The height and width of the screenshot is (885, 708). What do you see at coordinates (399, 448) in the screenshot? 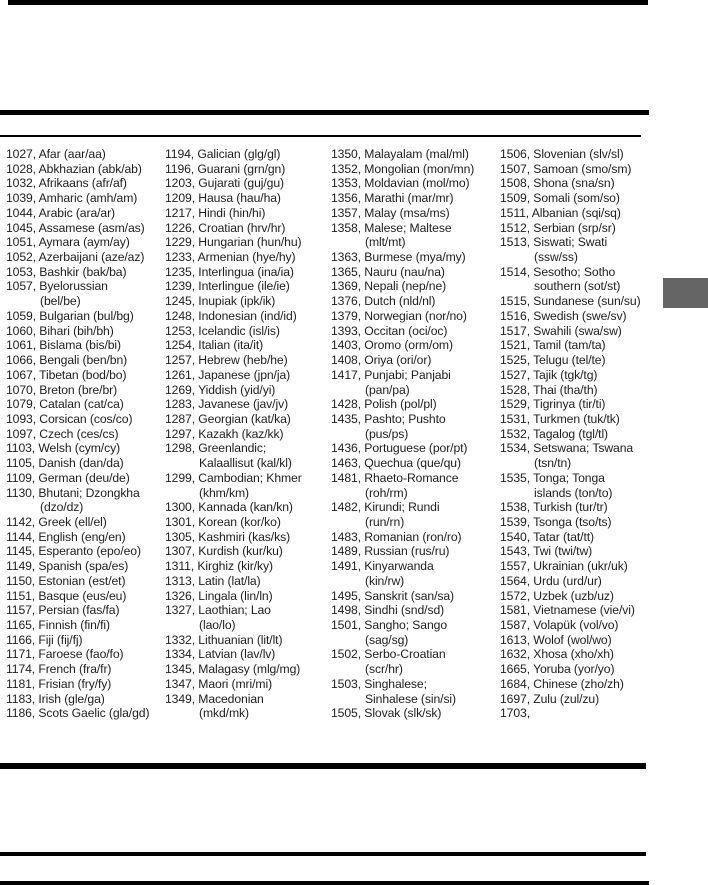
I see `language-entry: 1436, Portuguese (por/pt)` at bounding box center [399, 448].